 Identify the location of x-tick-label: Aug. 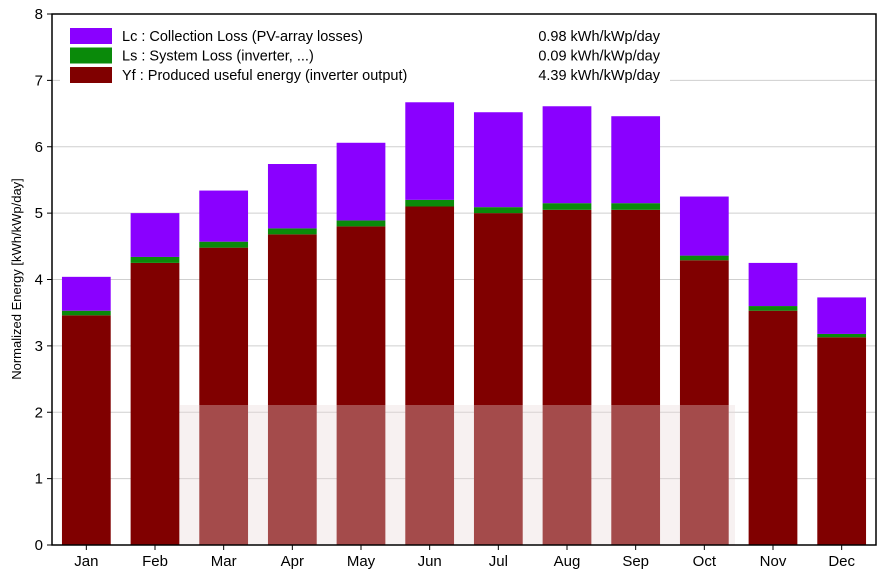
(567, 561).